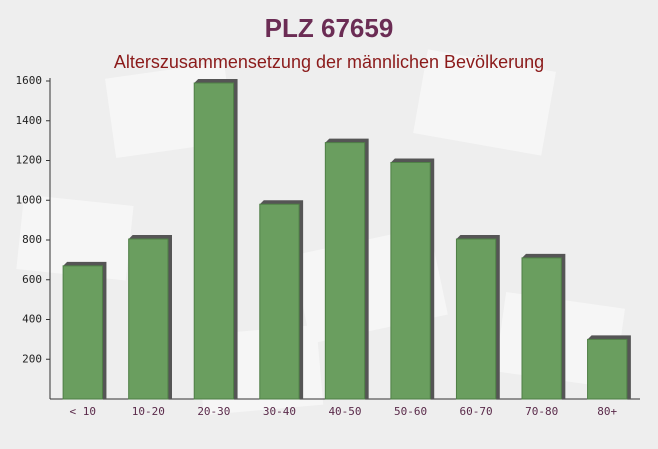 This screenshot has height=449, width=658. I want to click on y-tick-label: 400, so click(32, 319).